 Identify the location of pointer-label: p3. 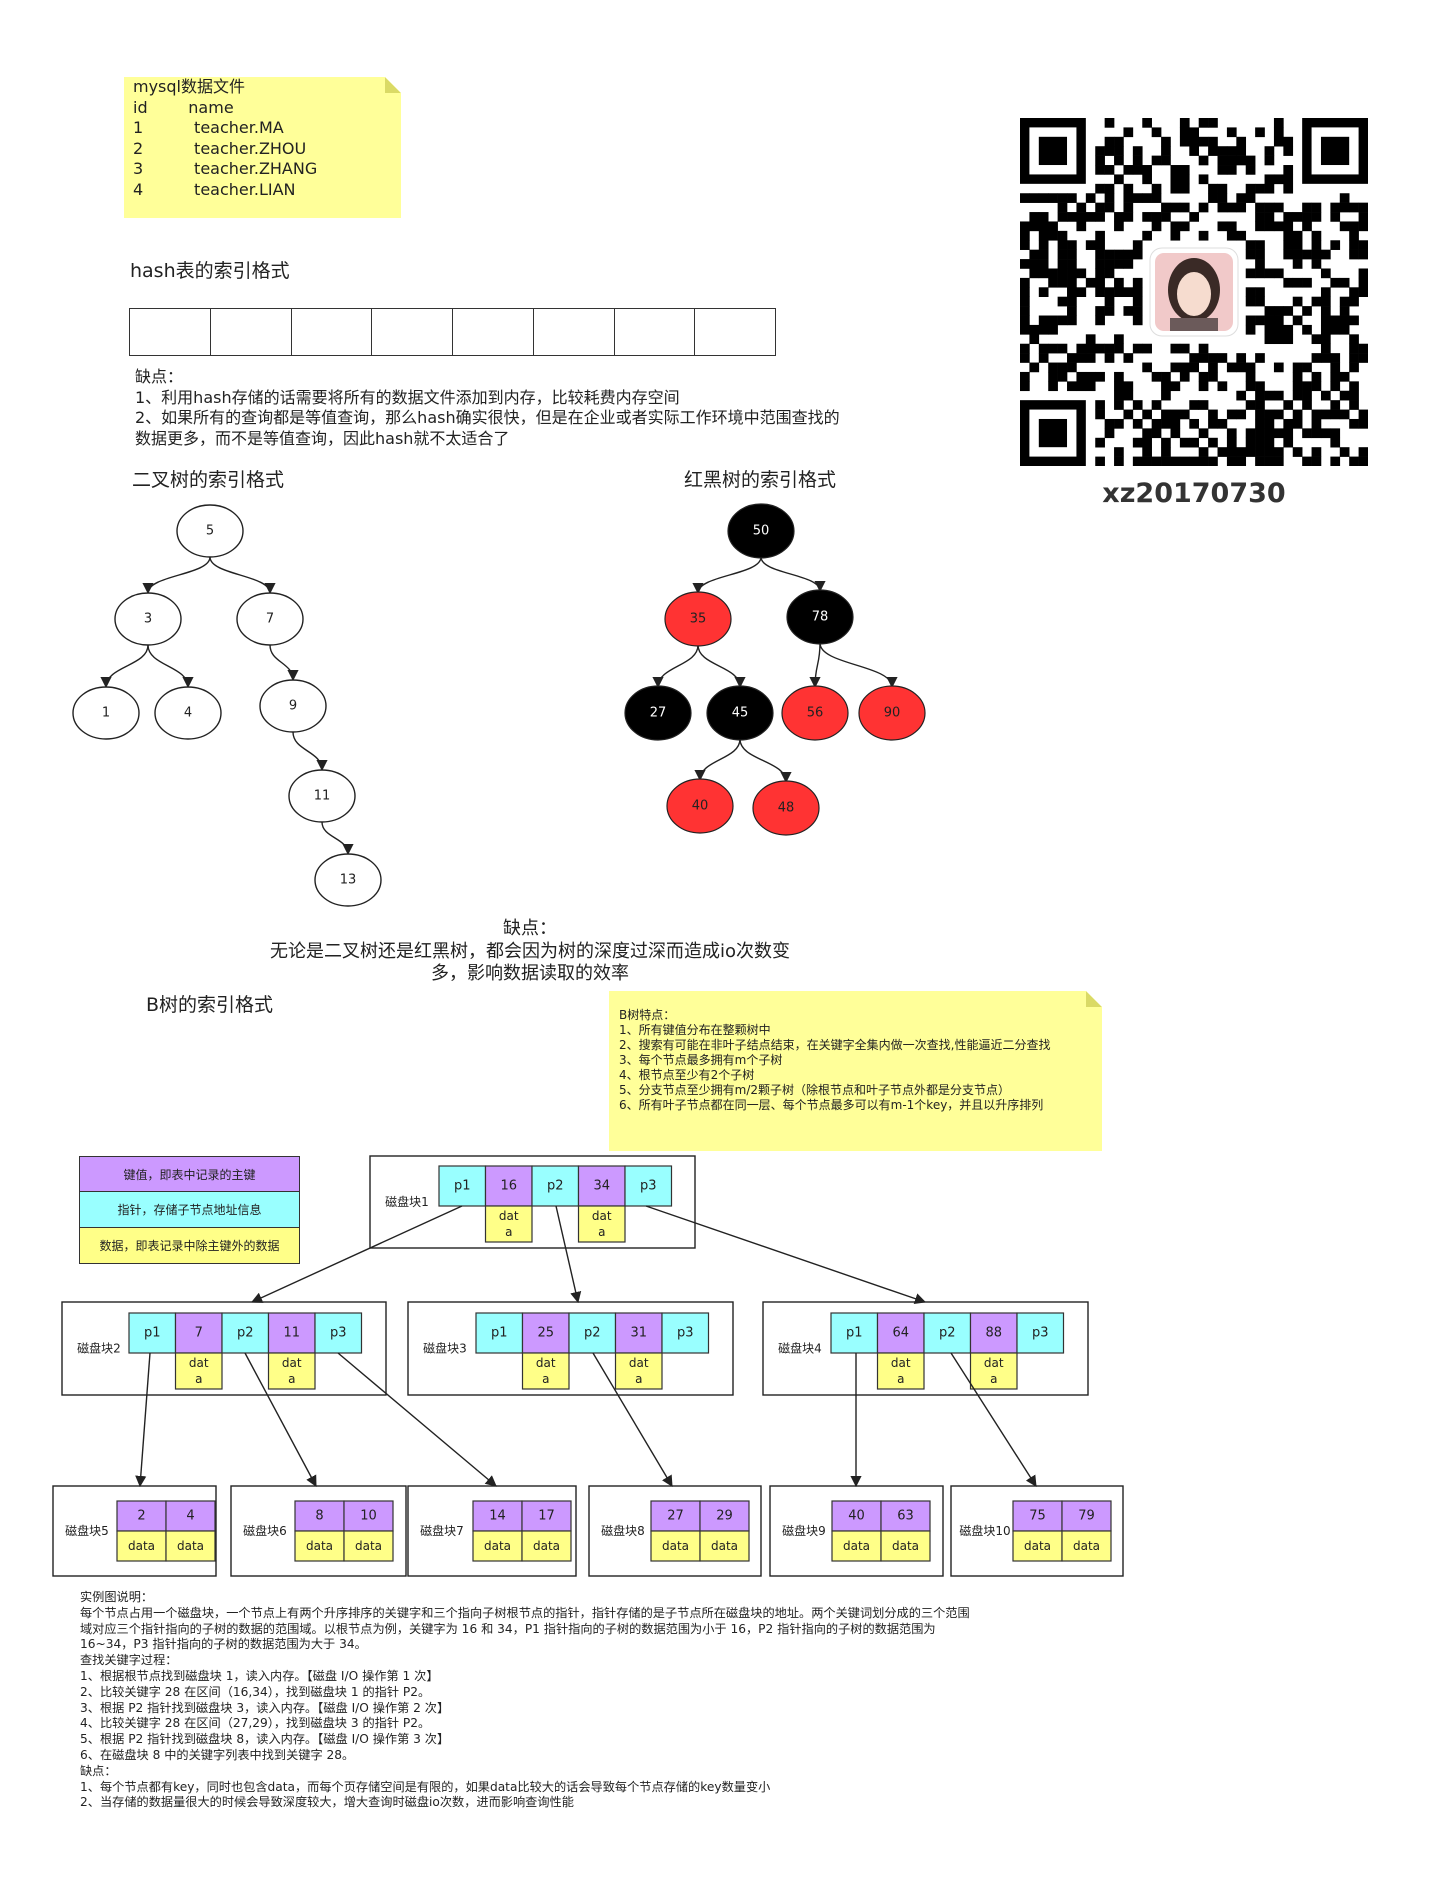
(685, 1333).